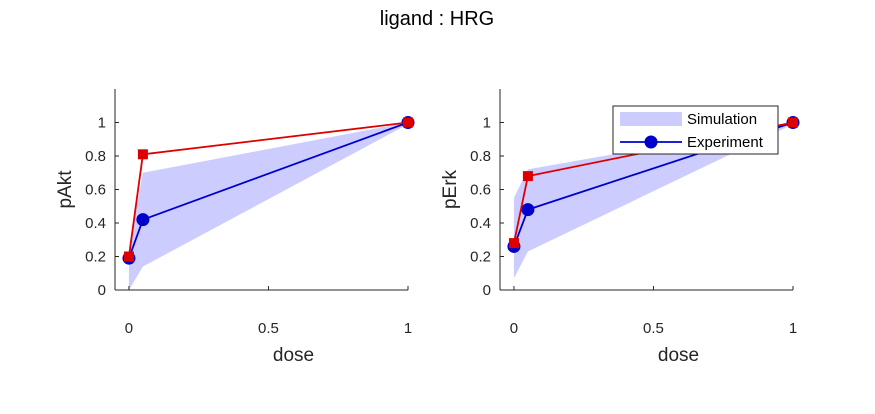 The height and width of the screenshot is (414, 875). Describe the element at coordinates (65, 189) in the screenshot. I see `y-axis-label: pAkt` at that location.